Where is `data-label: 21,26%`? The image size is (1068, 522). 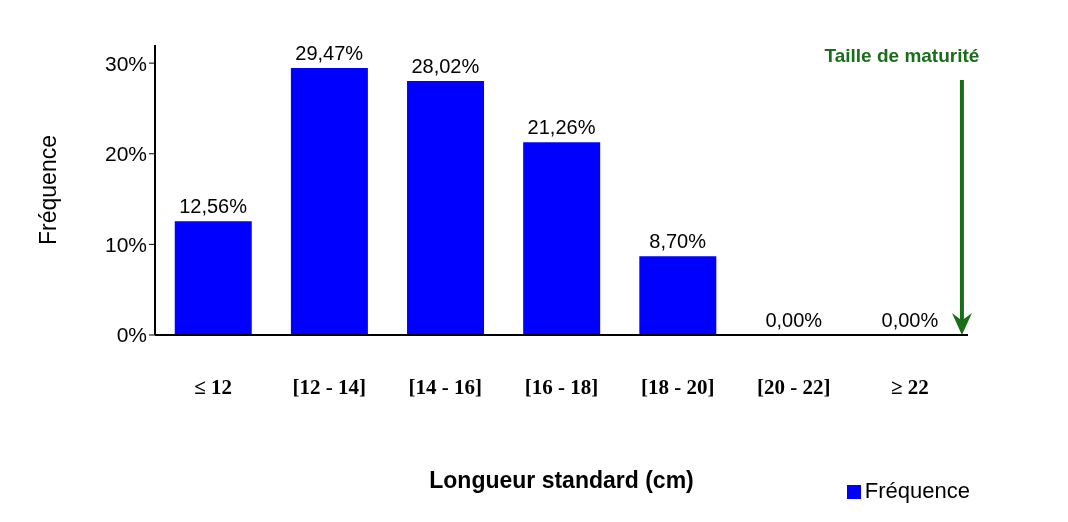
data-label: 21,26% is located at coordinates (561, 127).